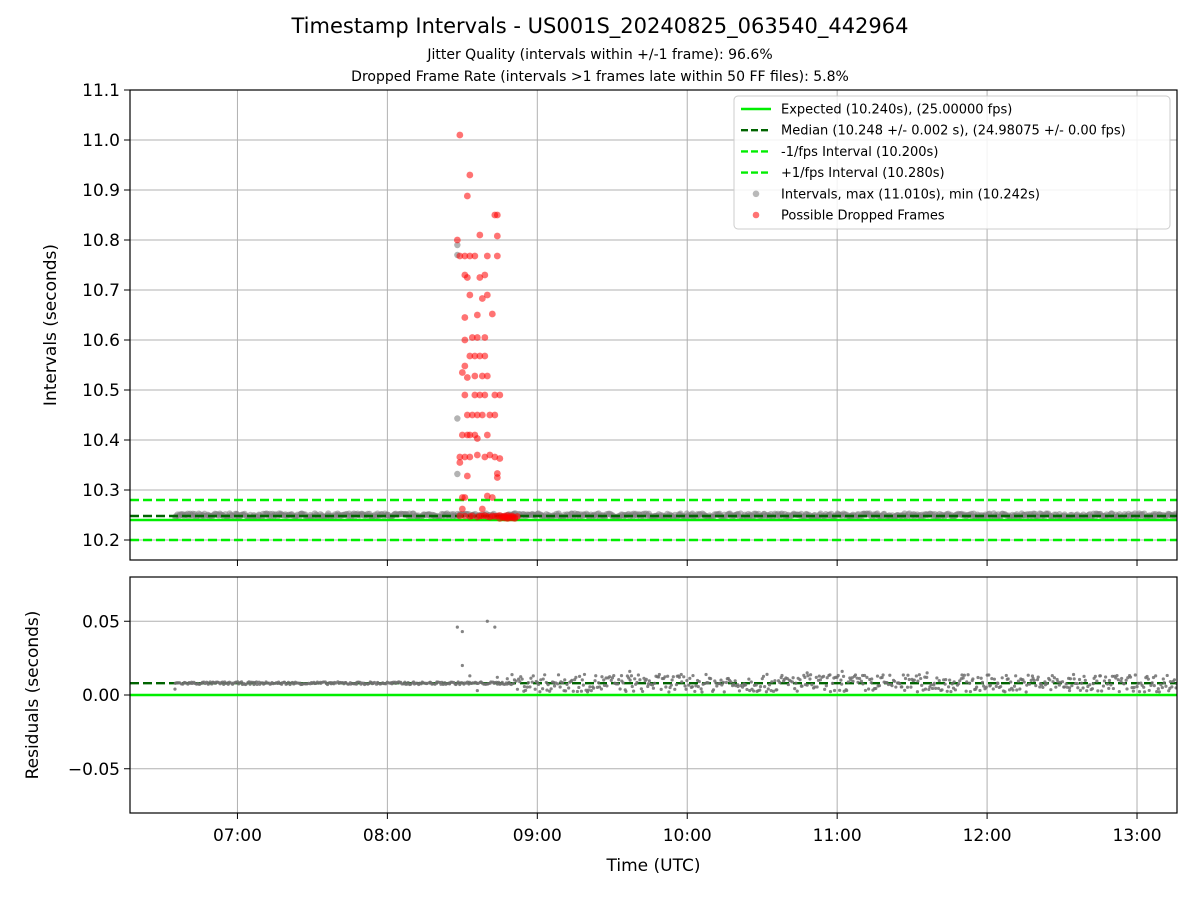 This screenshot has width=1200, height=900. I want to click on legend-swatch-marker, so click(756, 194).